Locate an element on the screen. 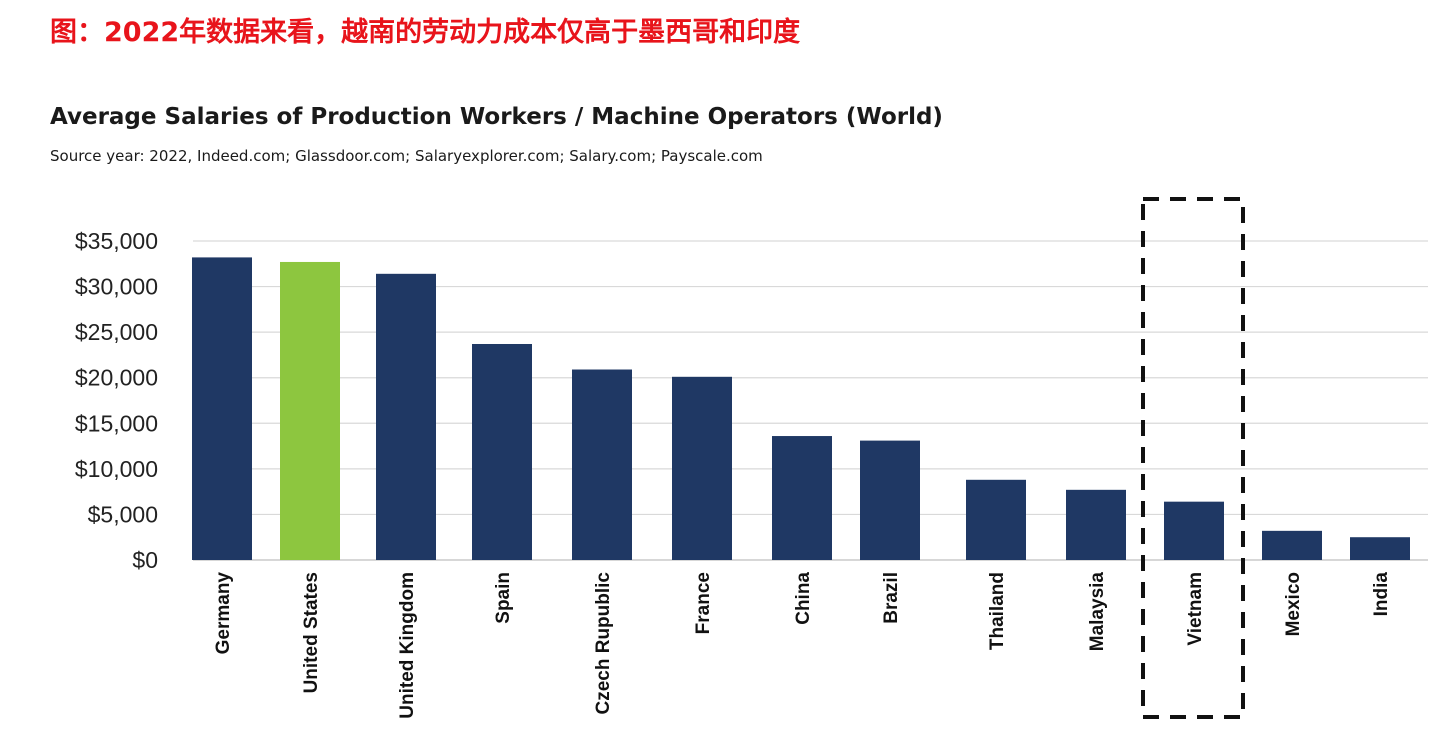 This screenshot has height=745, width=1450. x-category-label: United Kingdom is located at coordinates (407, 645).